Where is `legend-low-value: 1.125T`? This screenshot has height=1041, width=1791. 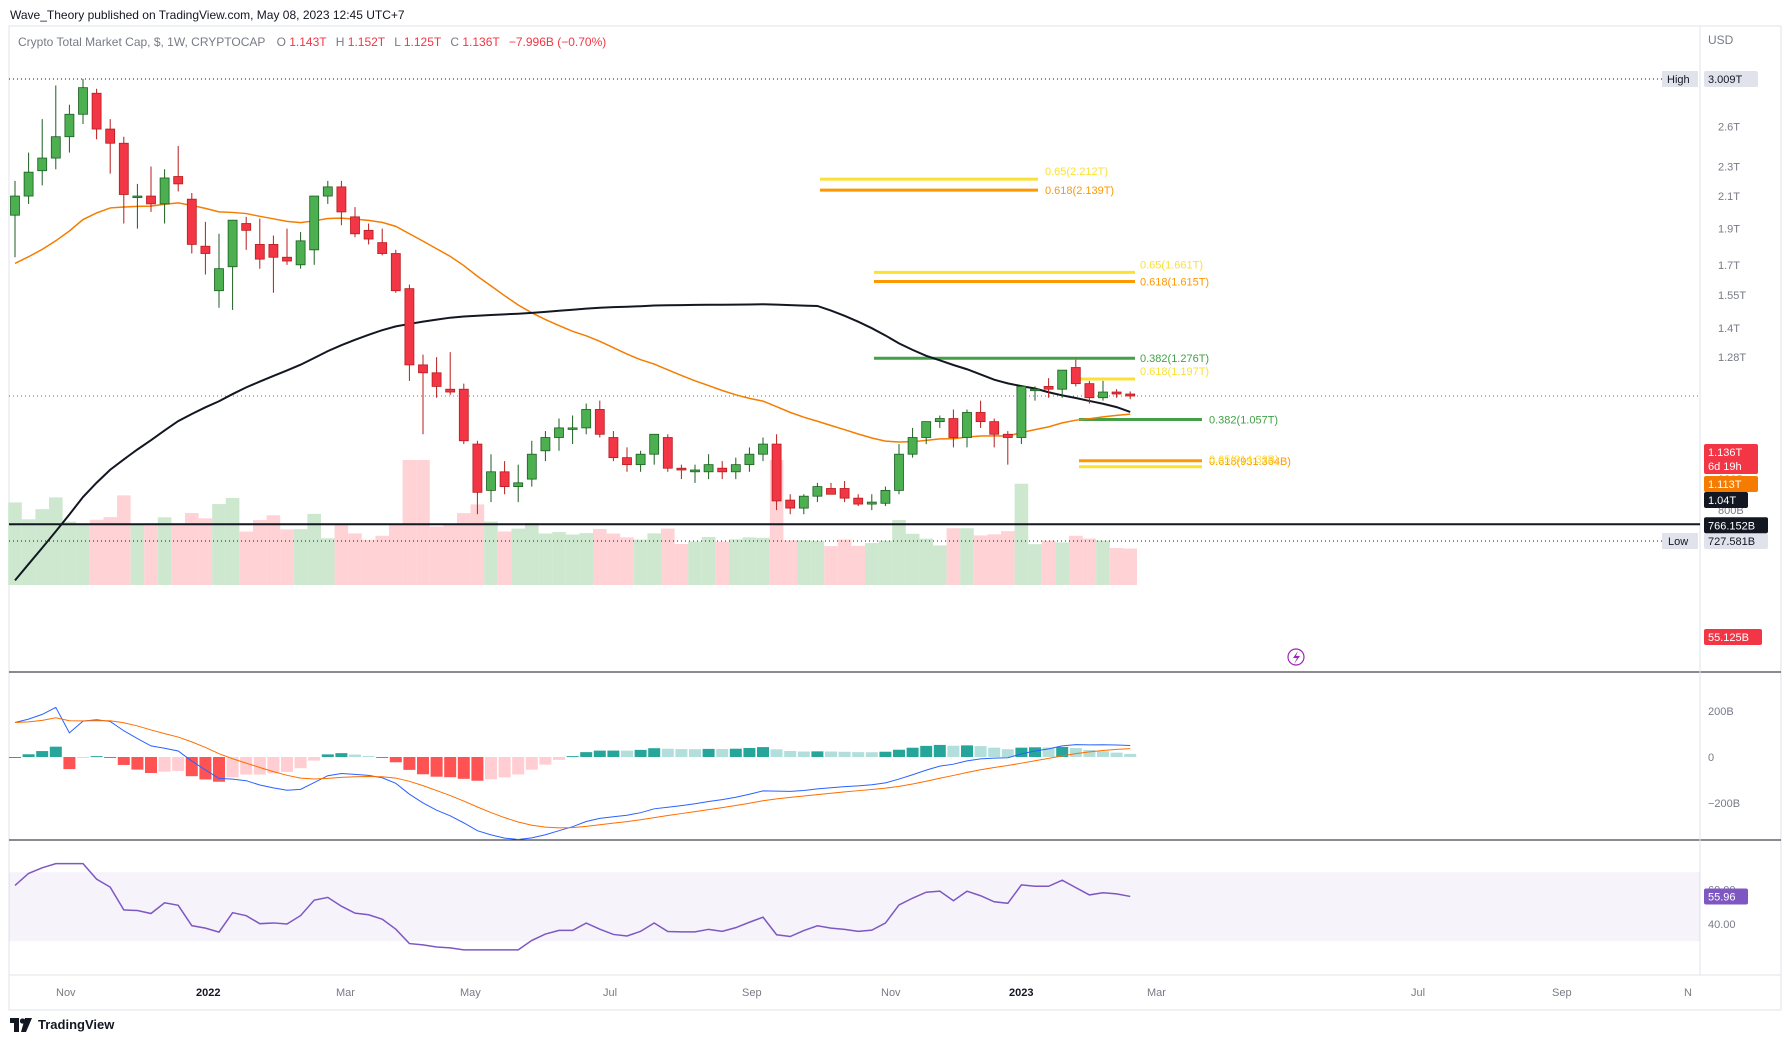 legend-low-value: 1.125T is located at coordinates (423, 42).